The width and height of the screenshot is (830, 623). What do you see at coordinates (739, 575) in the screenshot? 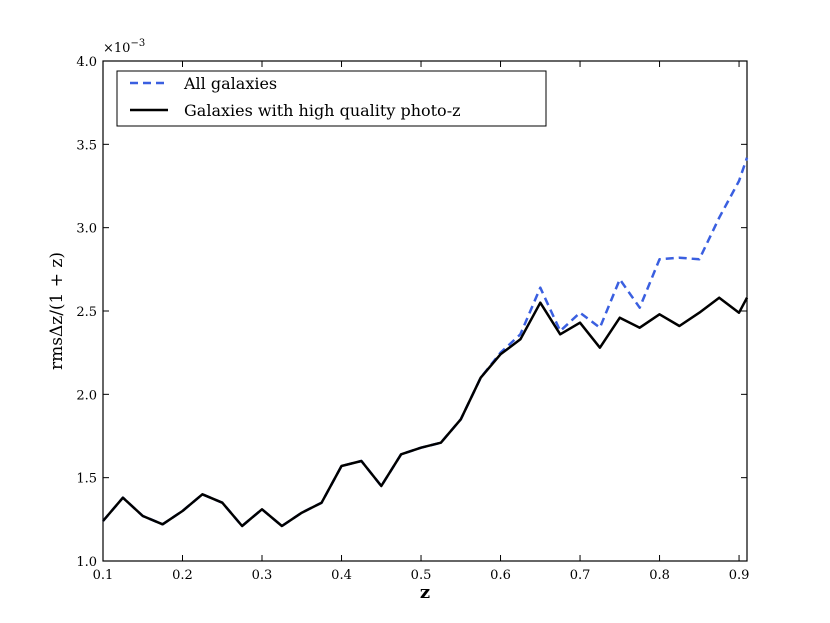
I see `x-tick-label: 0.9` at bounding box center [739, 575].